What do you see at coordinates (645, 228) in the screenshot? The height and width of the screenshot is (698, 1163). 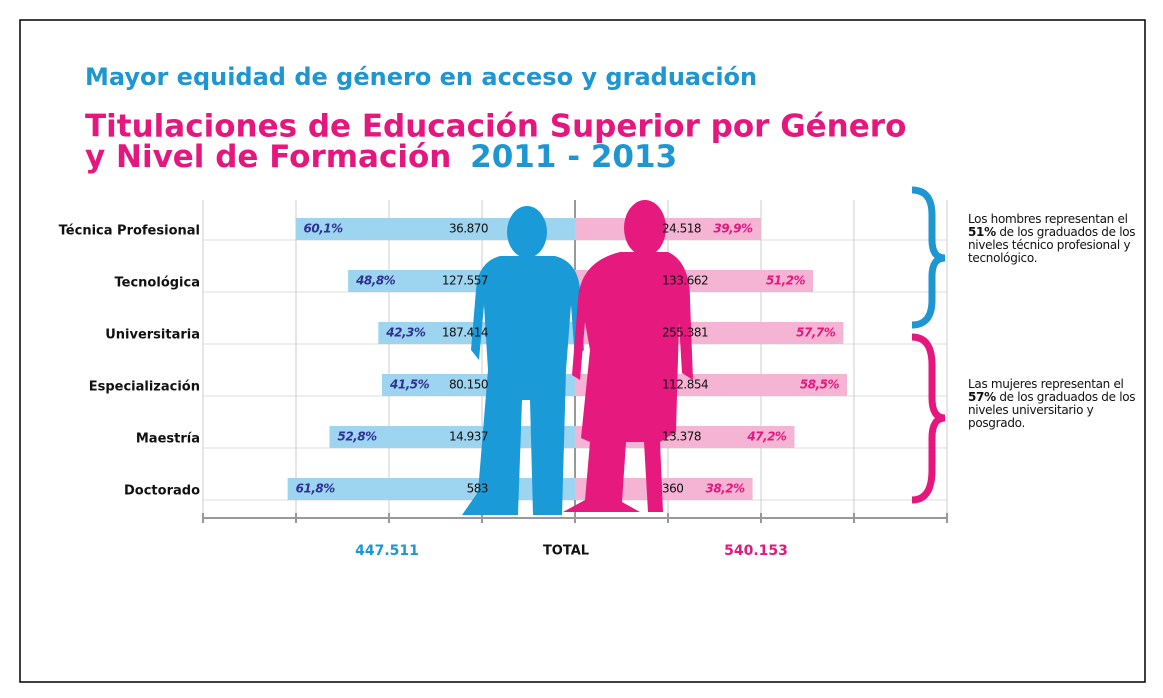 I see `woman-head` at bounding box center [645, 228].